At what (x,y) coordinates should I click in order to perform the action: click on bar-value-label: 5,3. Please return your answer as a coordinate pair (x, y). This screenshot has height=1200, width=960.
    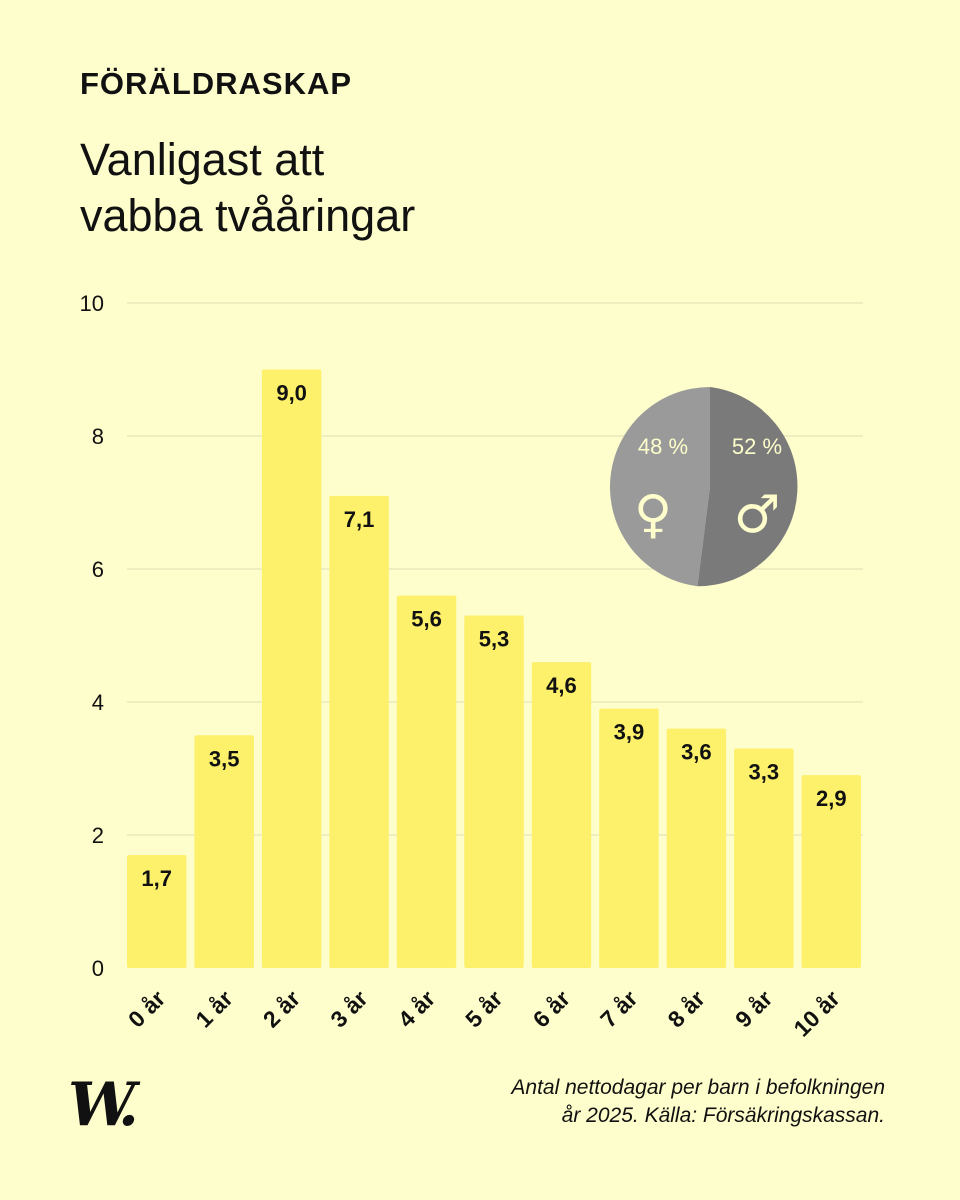
    Looking at the image, I should click on (494, 639).